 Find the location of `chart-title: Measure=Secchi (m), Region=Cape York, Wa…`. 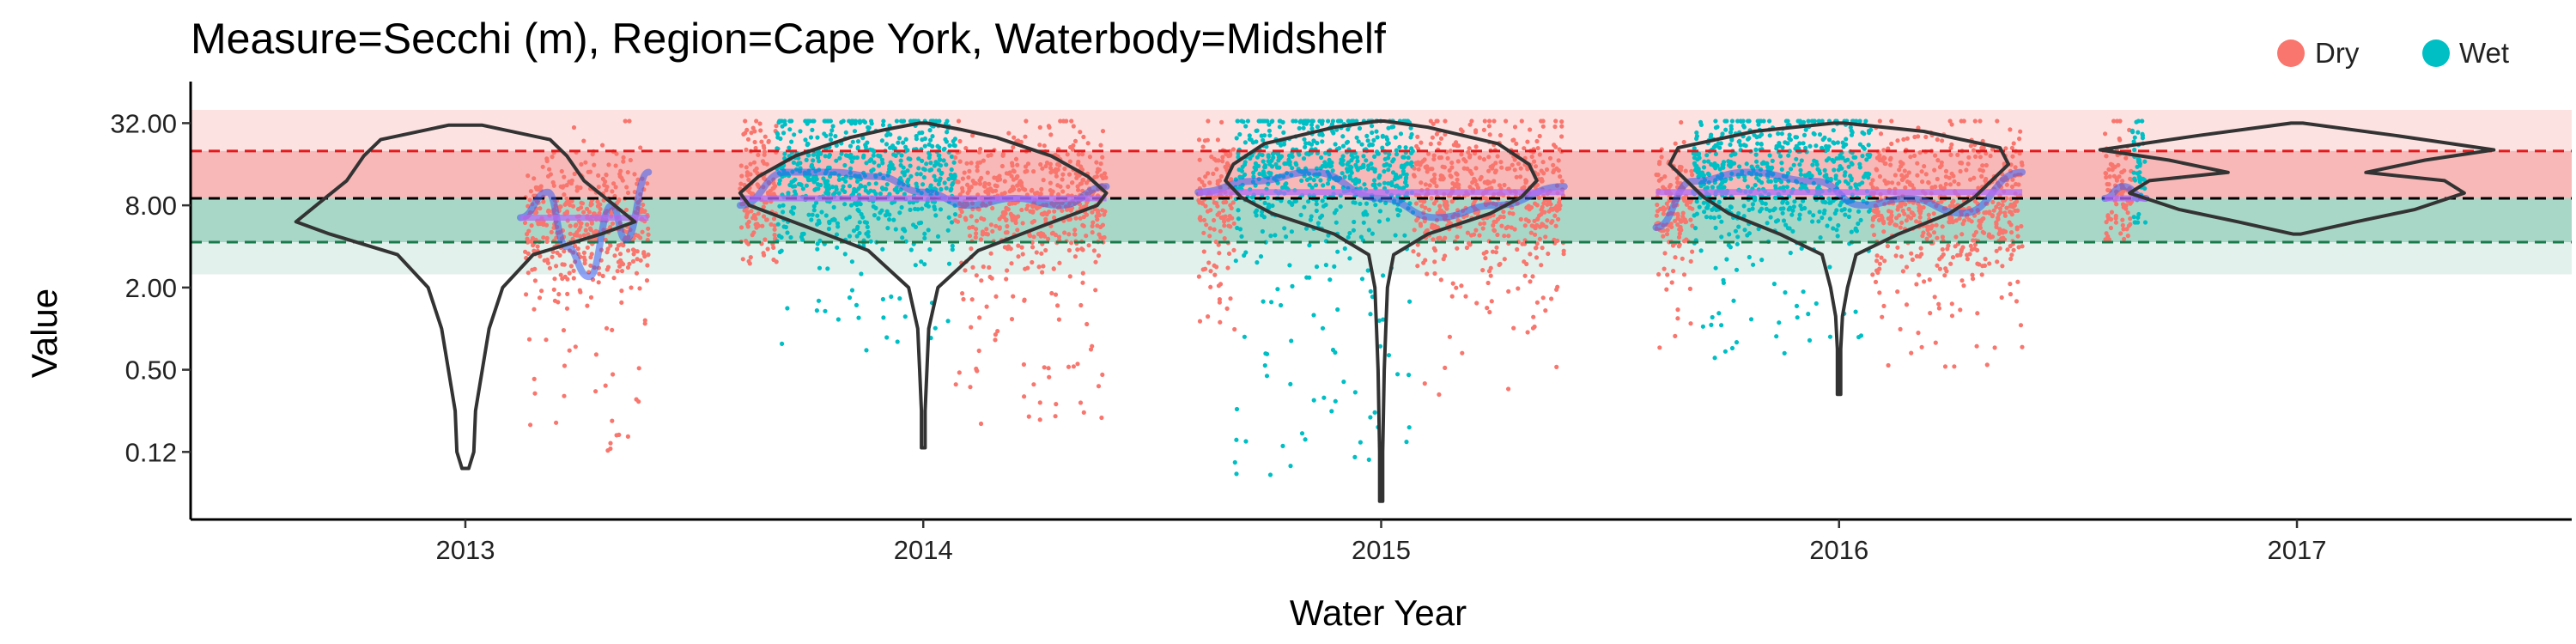

chart-title: Measure=Secchi (m), Region=Cape York, Wa… is located at coordinates (788, 39).